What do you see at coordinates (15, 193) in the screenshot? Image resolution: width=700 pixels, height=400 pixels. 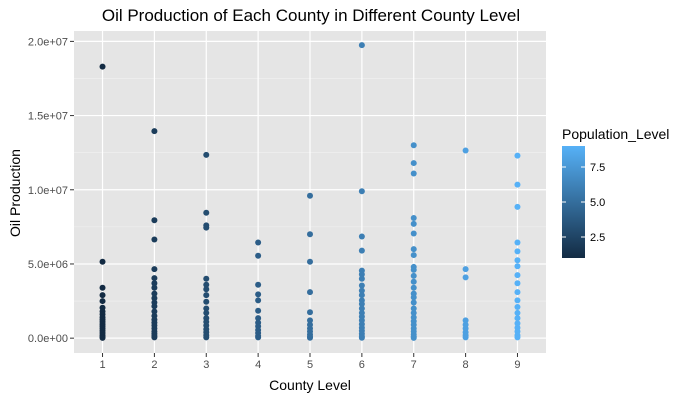 I see `y-axis-title: Oil Production` at bounding box center [15, 193].